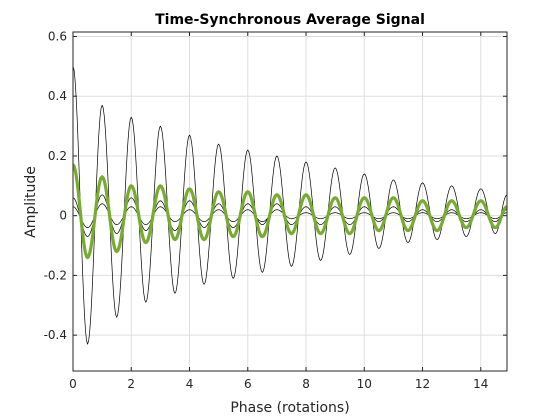  What do you see at coordinates (248, 384) in the screenshot?
I see `x-tick-label: 6` at bounding box center [248, 384].